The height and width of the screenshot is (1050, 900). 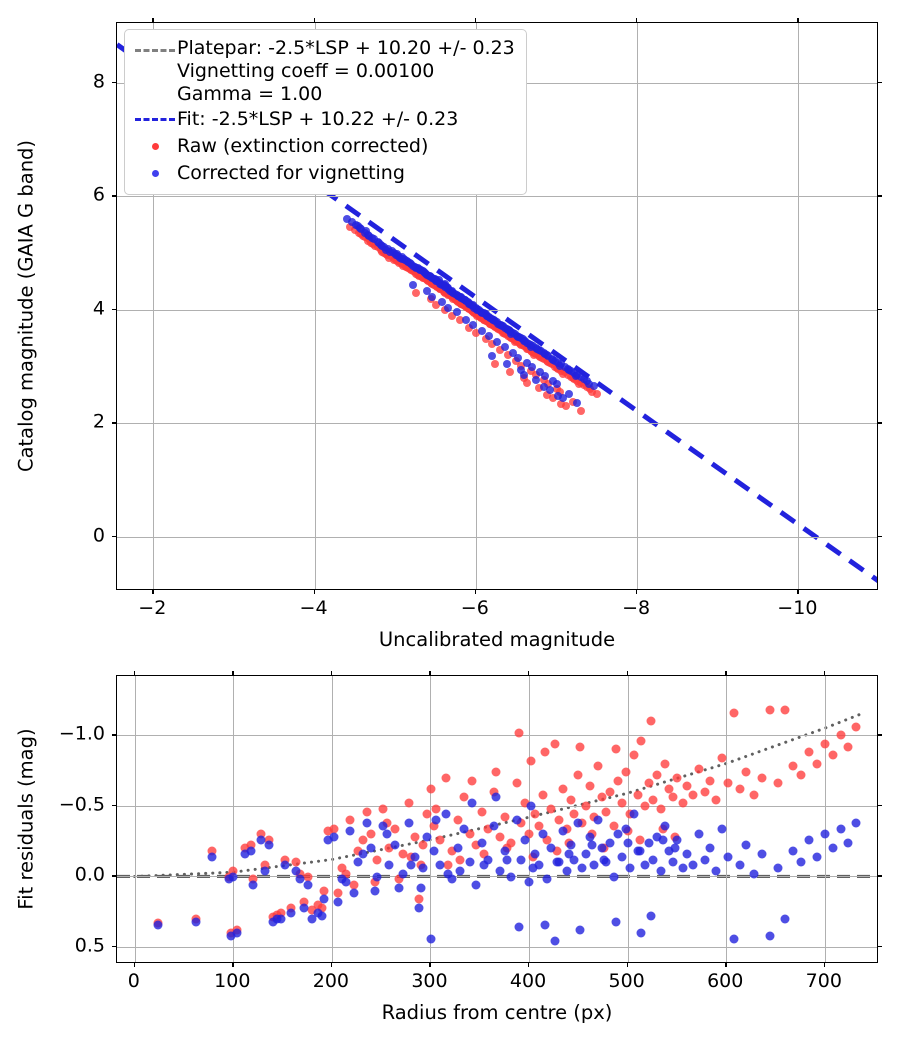 What do you see at coordinates (89, 945) in the screenshot?
I see `y-tick-label: 0.5` at bounding box center [89, 945].